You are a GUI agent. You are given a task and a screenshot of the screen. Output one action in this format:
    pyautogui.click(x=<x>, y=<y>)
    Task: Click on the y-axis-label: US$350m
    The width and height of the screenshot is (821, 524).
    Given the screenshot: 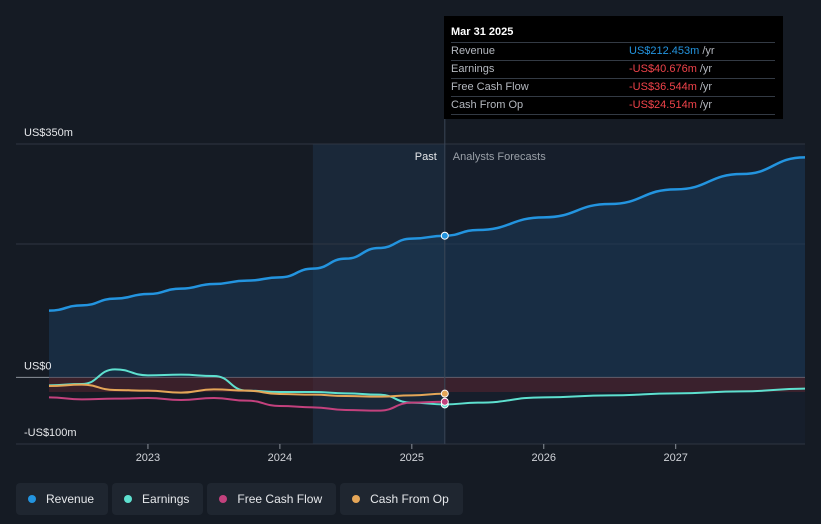 What is the action you would take?
    pyautogui.click(x=48, y=133)
    